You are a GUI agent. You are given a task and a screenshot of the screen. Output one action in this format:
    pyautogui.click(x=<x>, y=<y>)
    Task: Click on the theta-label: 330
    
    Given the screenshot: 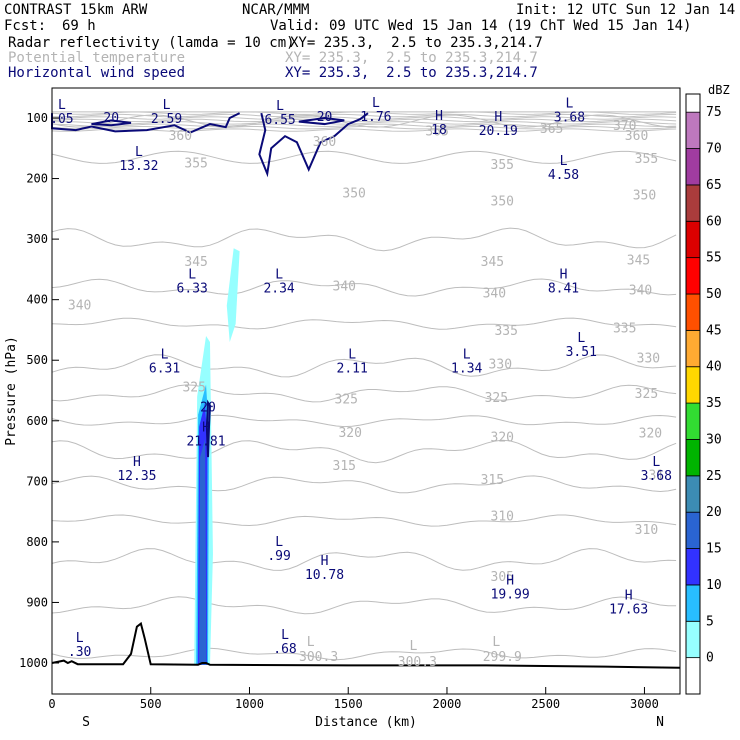 What is the action you would take?
    pyautogui.click(x=500, y=364)
    